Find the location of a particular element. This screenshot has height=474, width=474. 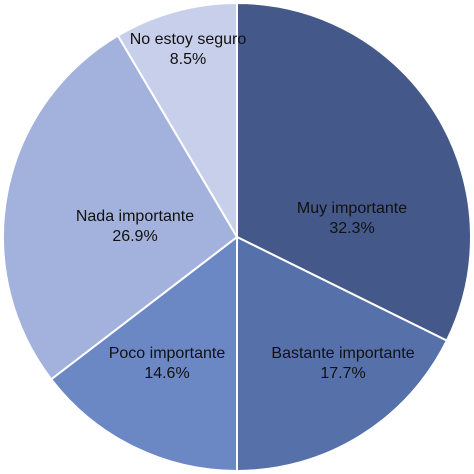

value-label: 32.3% is located at coordinates (351, 228).